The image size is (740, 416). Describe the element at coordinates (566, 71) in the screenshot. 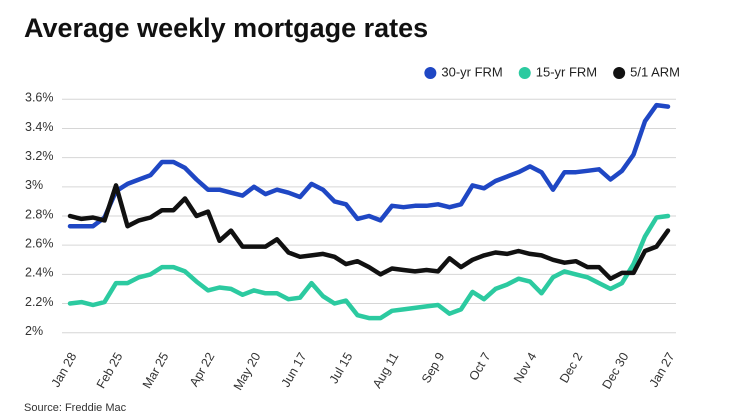

I see `legend-label: 15-yr FRM` at that location.